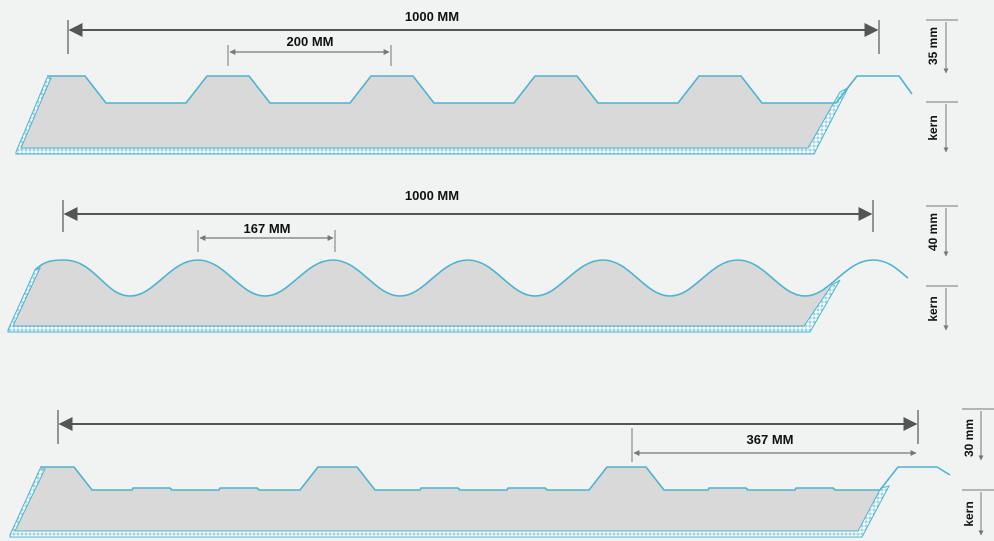 This screenshot has width=994, height=541. What do you see at coordinates (969, 438) in the screenshot?
I see `panel-3-height-label: 30 mm` at bounding box center [969, 438].